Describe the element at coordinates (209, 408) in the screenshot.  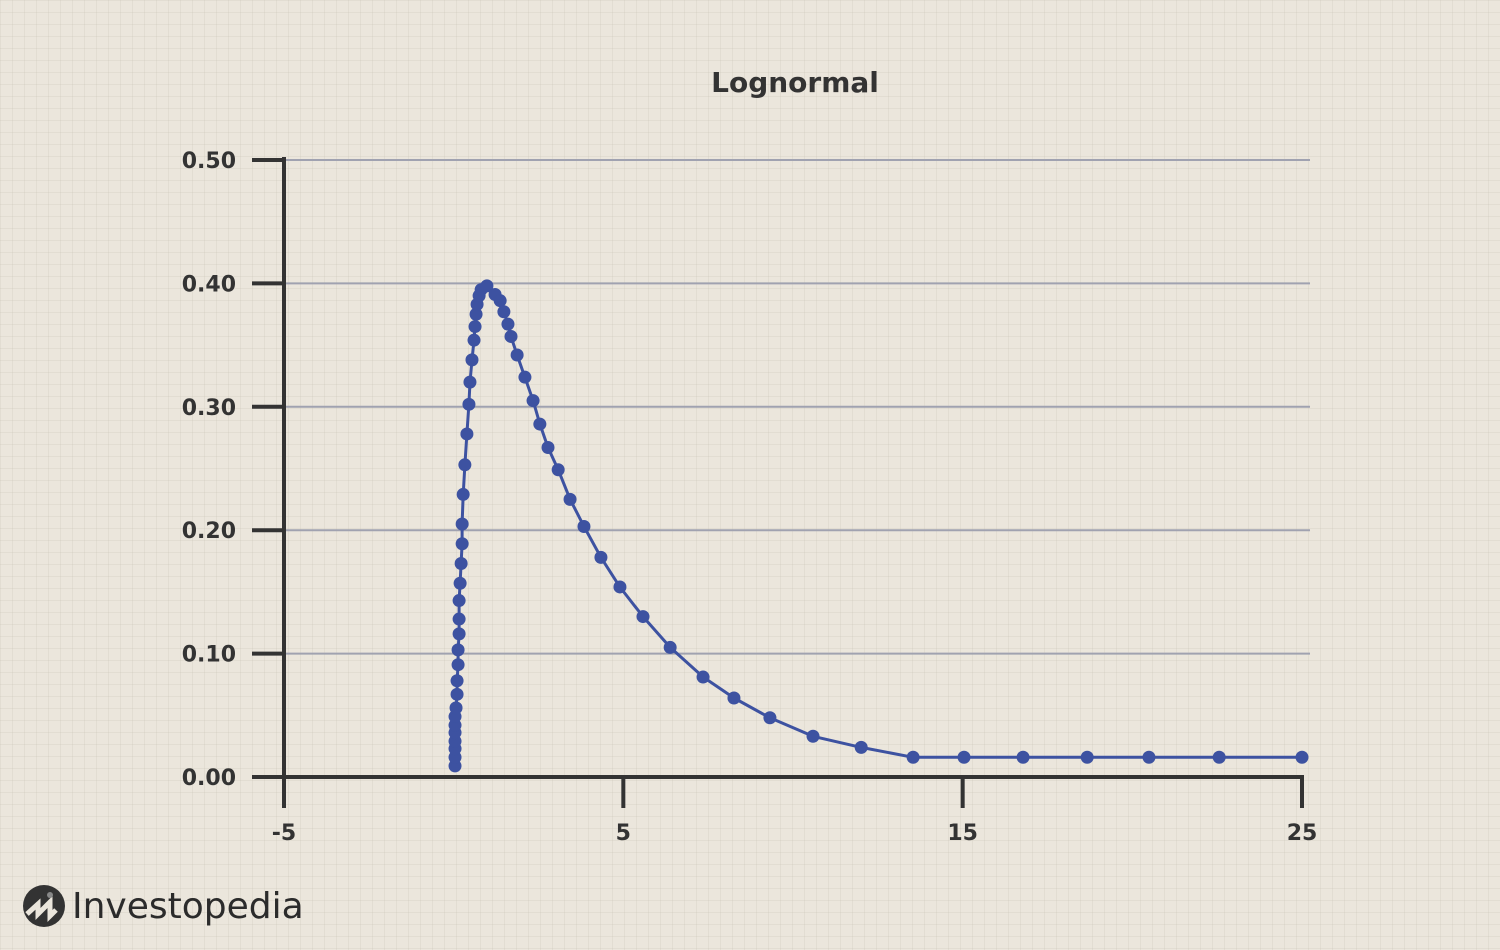
I see `y-tick-label: 0.30` at that location.